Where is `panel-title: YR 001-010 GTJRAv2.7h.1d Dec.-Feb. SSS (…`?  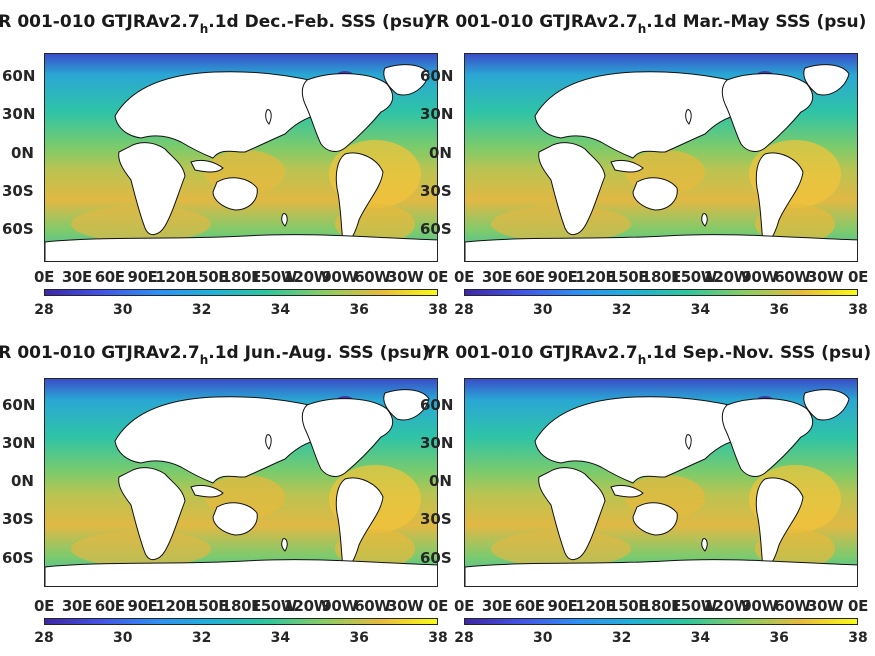
panel-title: YR 001-010 GTJRAv2.7h.1d Dec.-Feb. SSS (… is located at coordinates (216, 24).